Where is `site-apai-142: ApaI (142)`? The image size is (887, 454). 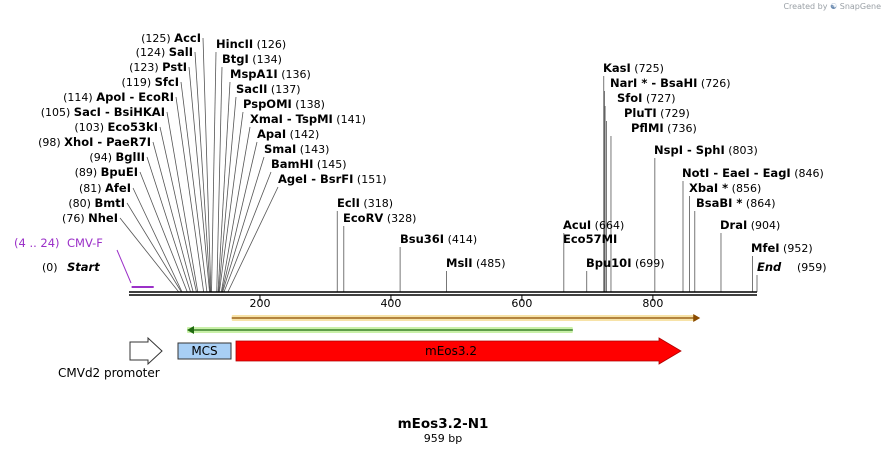 site-apai-142: ApaI (142) is located at coordinates (288, 134).